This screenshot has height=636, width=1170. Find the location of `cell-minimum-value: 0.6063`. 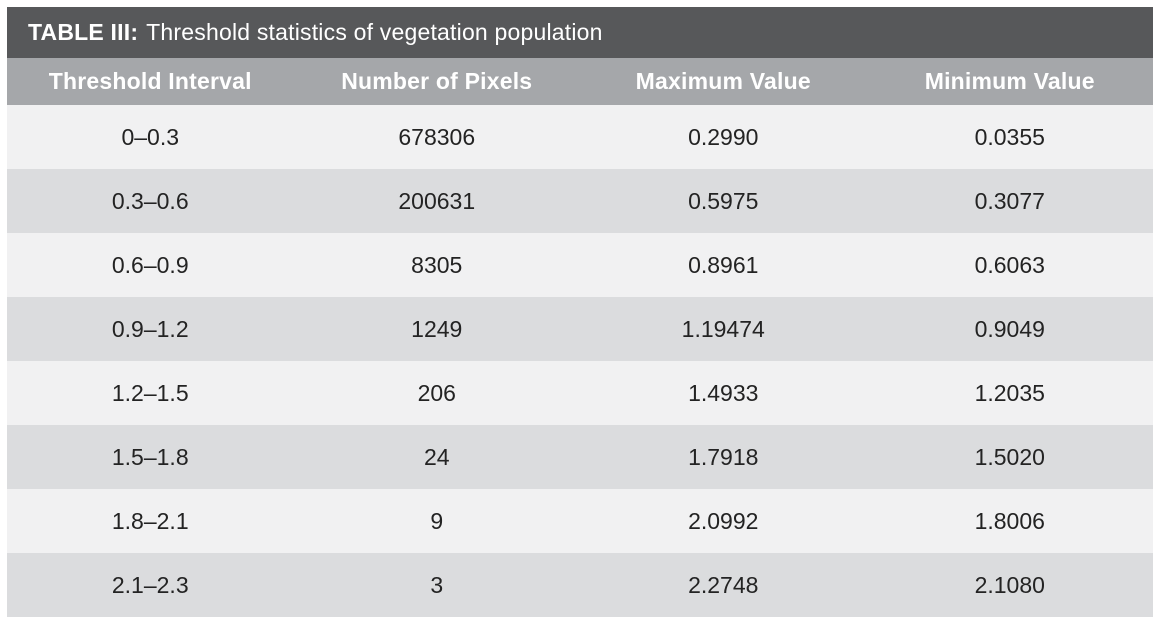

cell-minimum-value: 0.6063 is located at coordinates (1009, 264).